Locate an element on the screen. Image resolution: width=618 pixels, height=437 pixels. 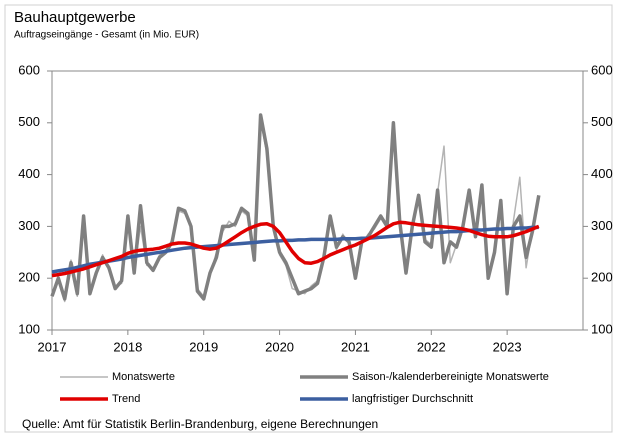
x-tick-label: 2022 is located at coordinates (431, 346).